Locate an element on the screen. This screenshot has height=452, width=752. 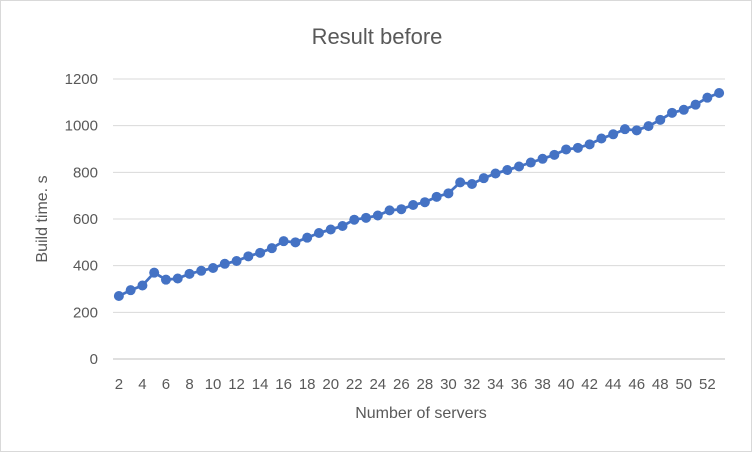
y-axis-ticks: 0 200 400 600 800 1000 1200 is located at coordinates (81, 219).